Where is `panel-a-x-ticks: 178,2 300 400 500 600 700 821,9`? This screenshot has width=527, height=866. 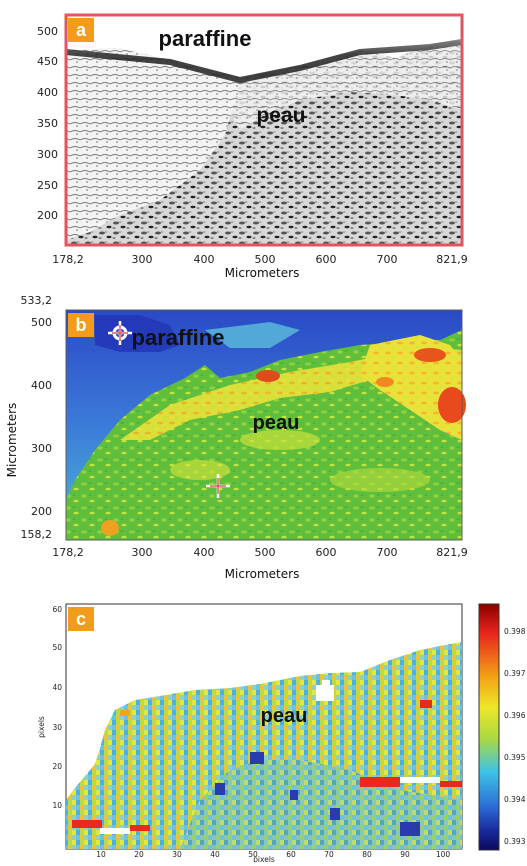 panel-a-x-ticks: 178,2 300 400 500 600 700 821,9 is located at coordinates (260, 259).